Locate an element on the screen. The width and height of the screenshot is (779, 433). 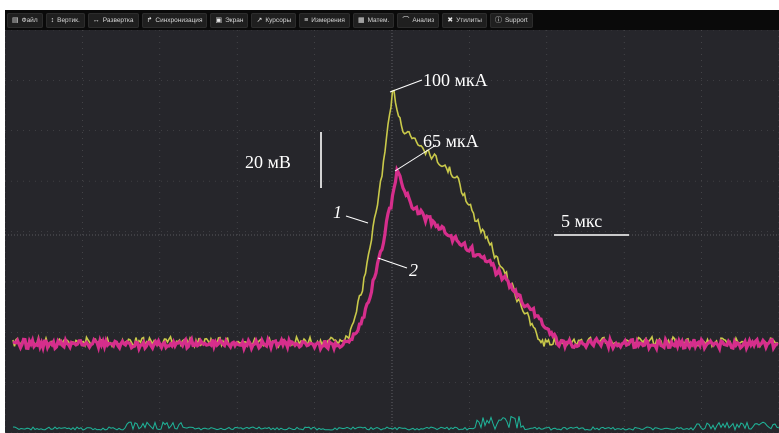
menu-item-utilities: ✖ Утилиты is located at coordinates (464, 20).